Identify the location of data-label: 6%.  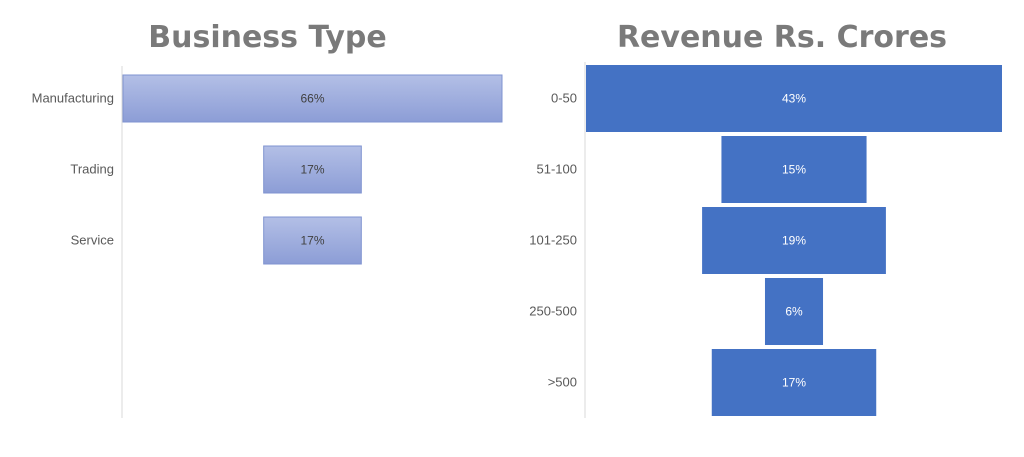
(794, 312).